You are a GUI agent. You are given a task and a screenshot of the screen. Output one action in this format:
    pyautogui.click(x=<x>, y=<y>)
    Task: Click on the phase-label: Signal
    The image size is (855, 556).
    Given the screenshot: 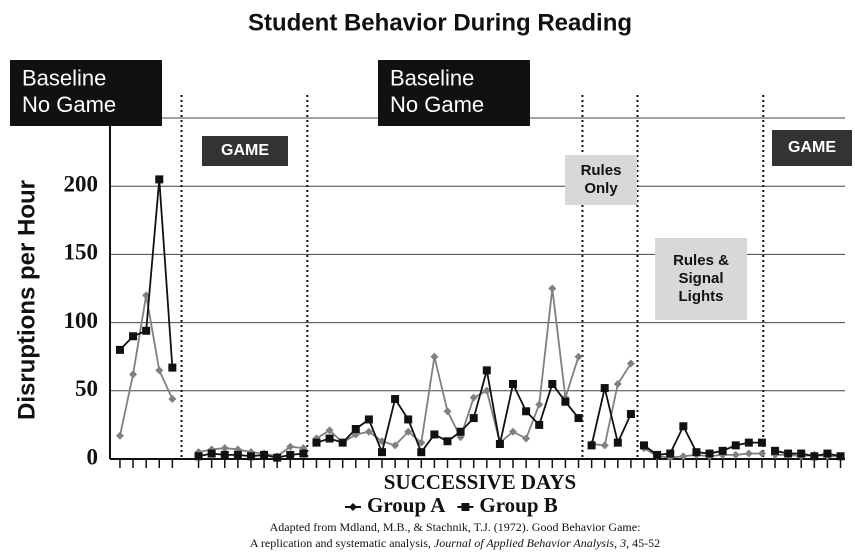 What is the action you would take?
    pyautogui.click(x=700, y=278)
    